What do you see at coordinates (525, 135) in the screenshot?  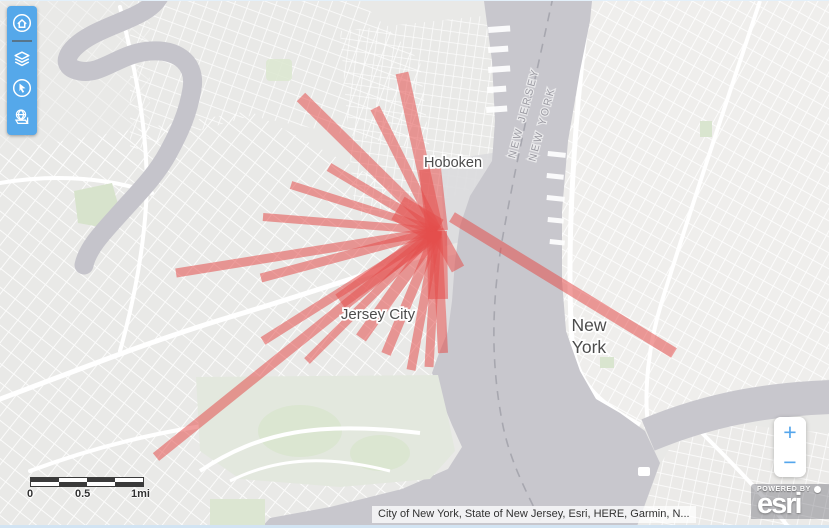 I see `piers` at bounding box center [525, 135].